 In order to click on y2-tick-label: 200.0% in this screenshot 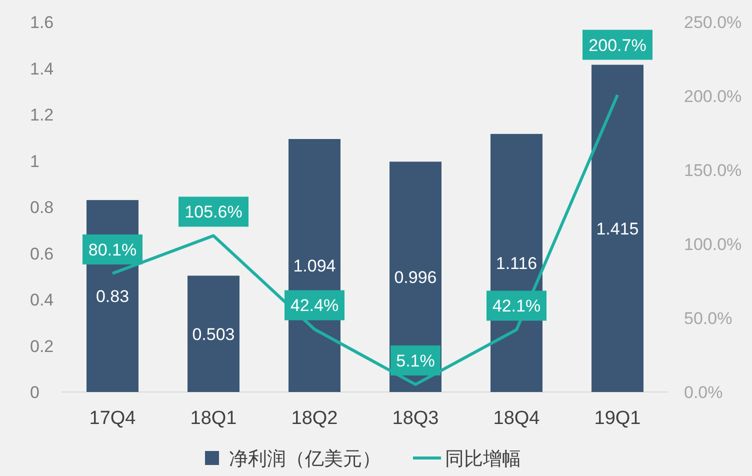, I will do `click(713, 96)`.